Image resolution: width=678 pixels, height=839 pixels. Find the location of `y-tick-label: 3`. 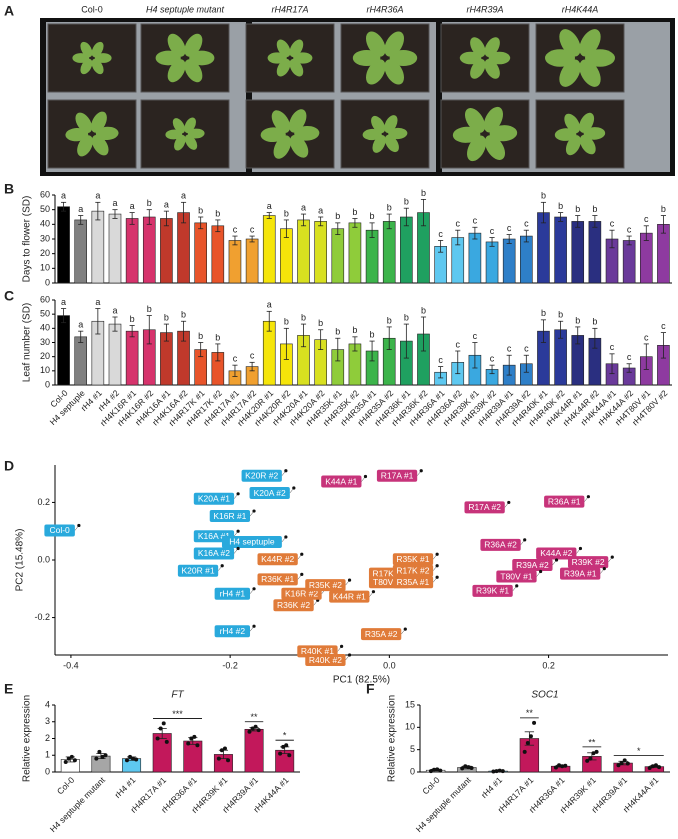

y-tick-label: 3 is located at coordinates (47, 721).